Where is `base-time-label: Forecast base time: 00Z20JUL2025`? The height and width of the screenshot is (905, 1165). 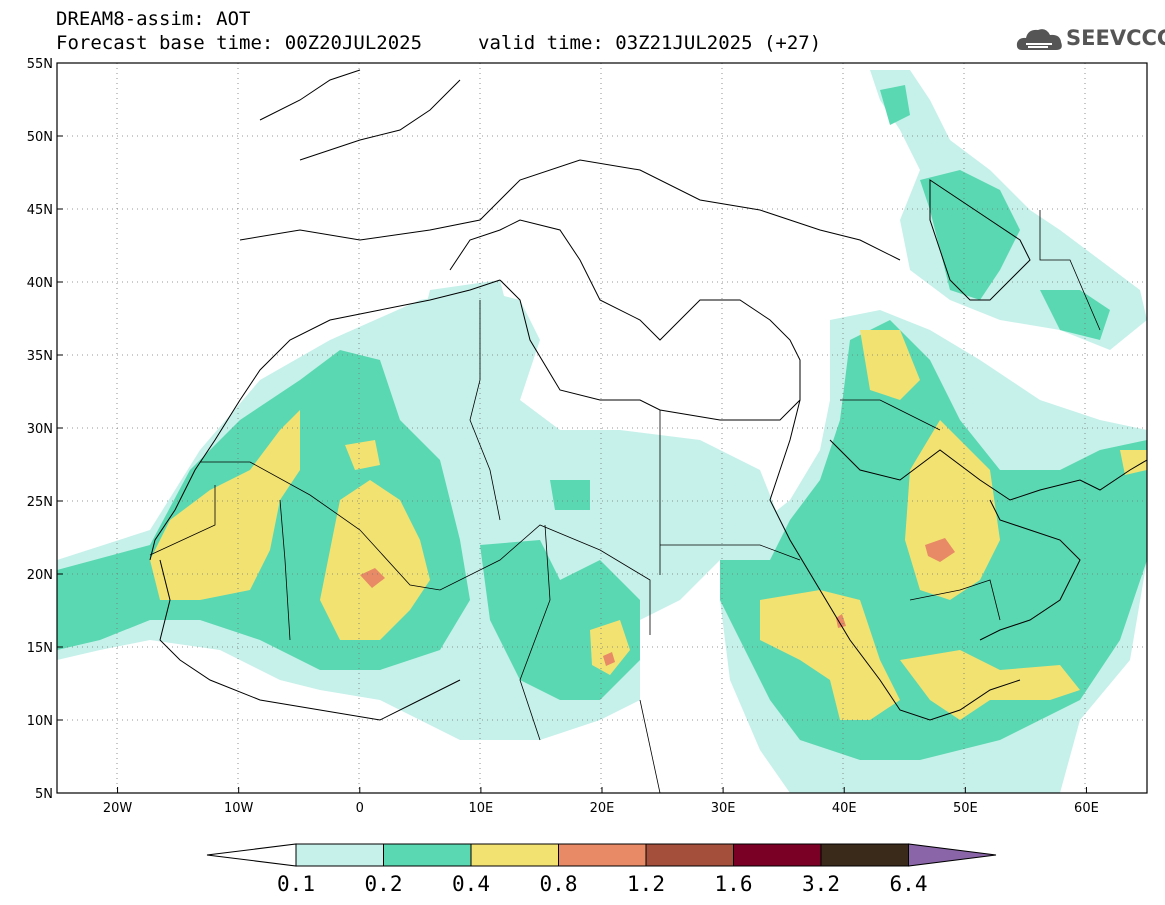
base-time-label: Forecast base time: 00Z20JUL2025 is located at coordinates (239, 43).